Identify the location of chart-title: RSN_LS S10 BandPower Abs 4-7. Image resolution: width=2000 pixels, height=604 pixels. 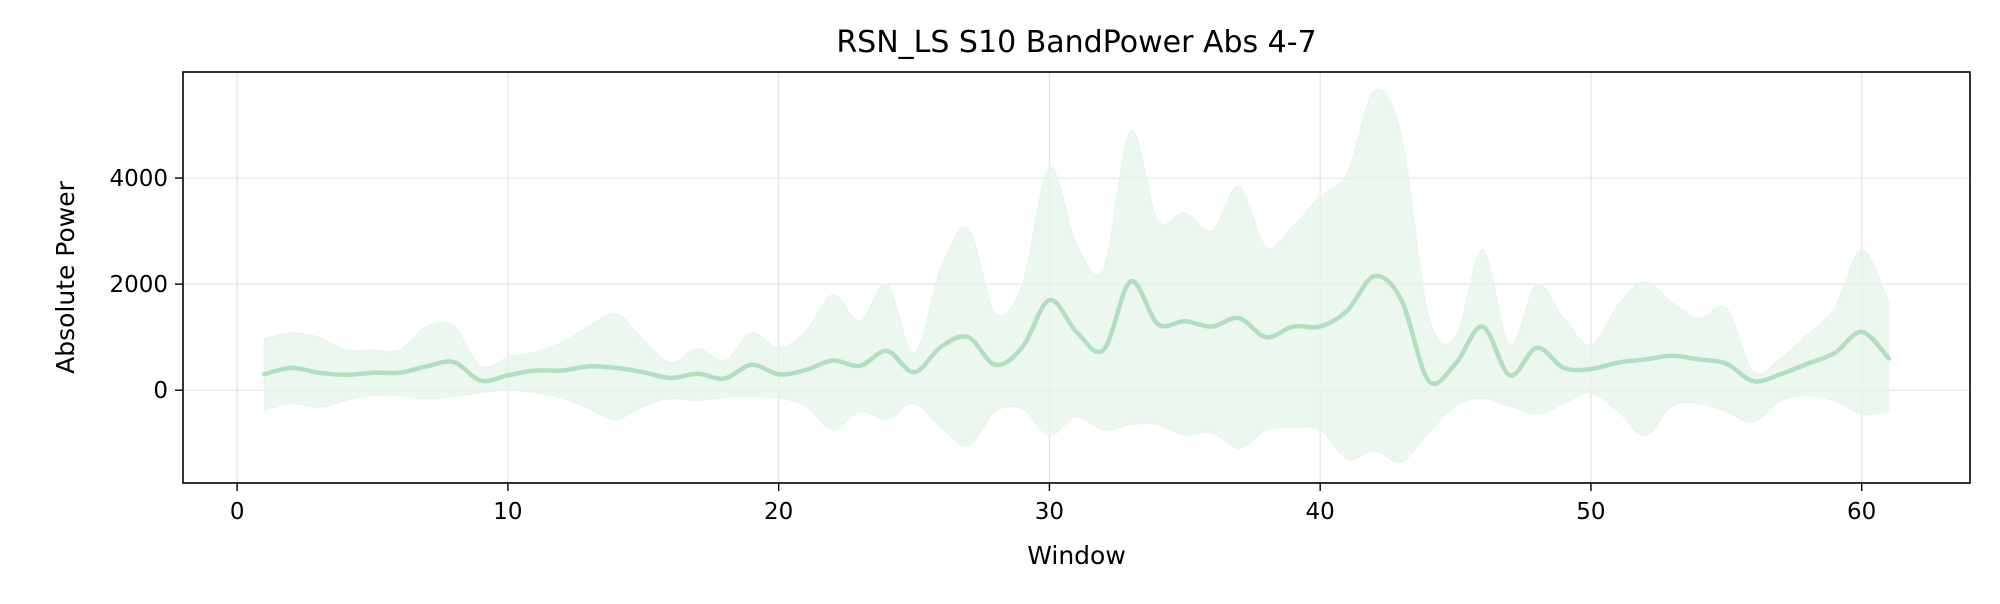
(1076, 42).